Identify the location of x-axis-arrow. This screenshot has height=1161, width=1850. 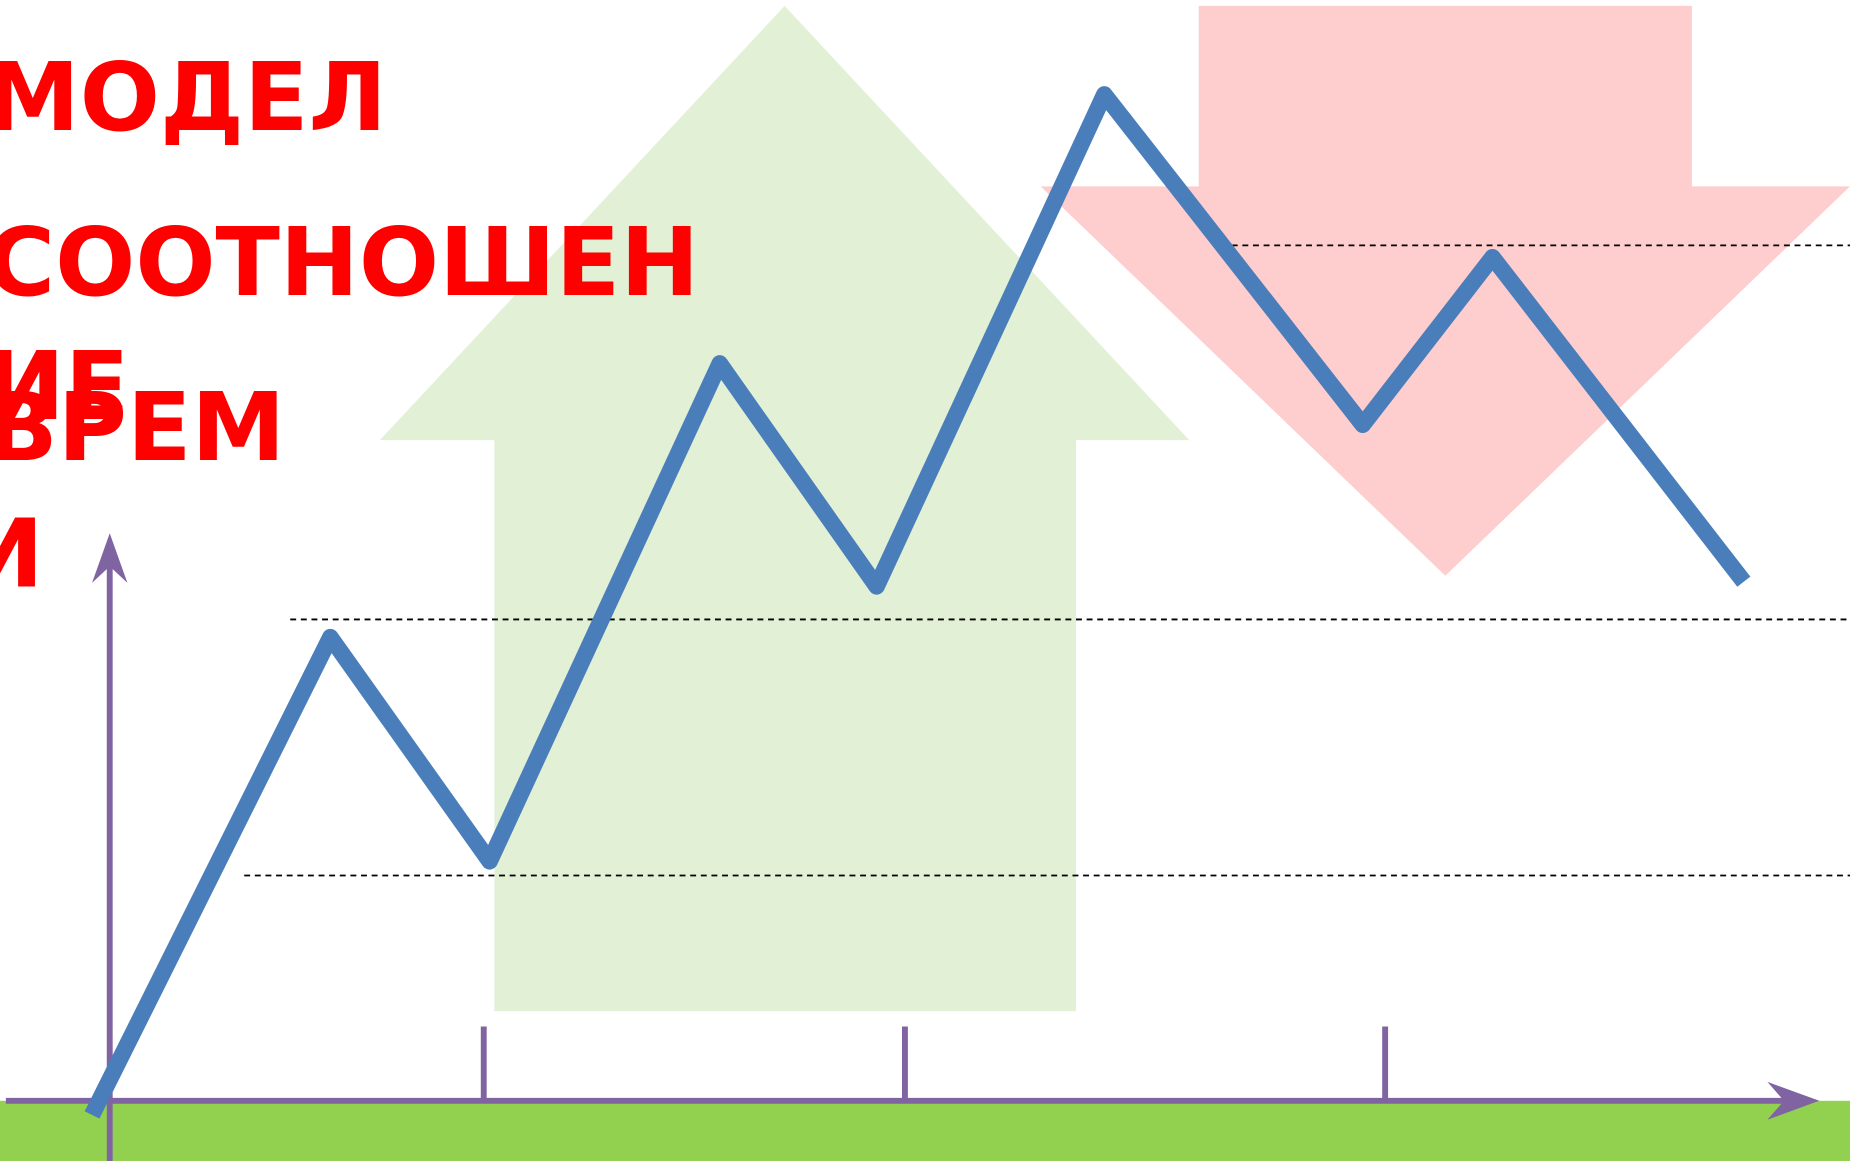
(1793, 1100).